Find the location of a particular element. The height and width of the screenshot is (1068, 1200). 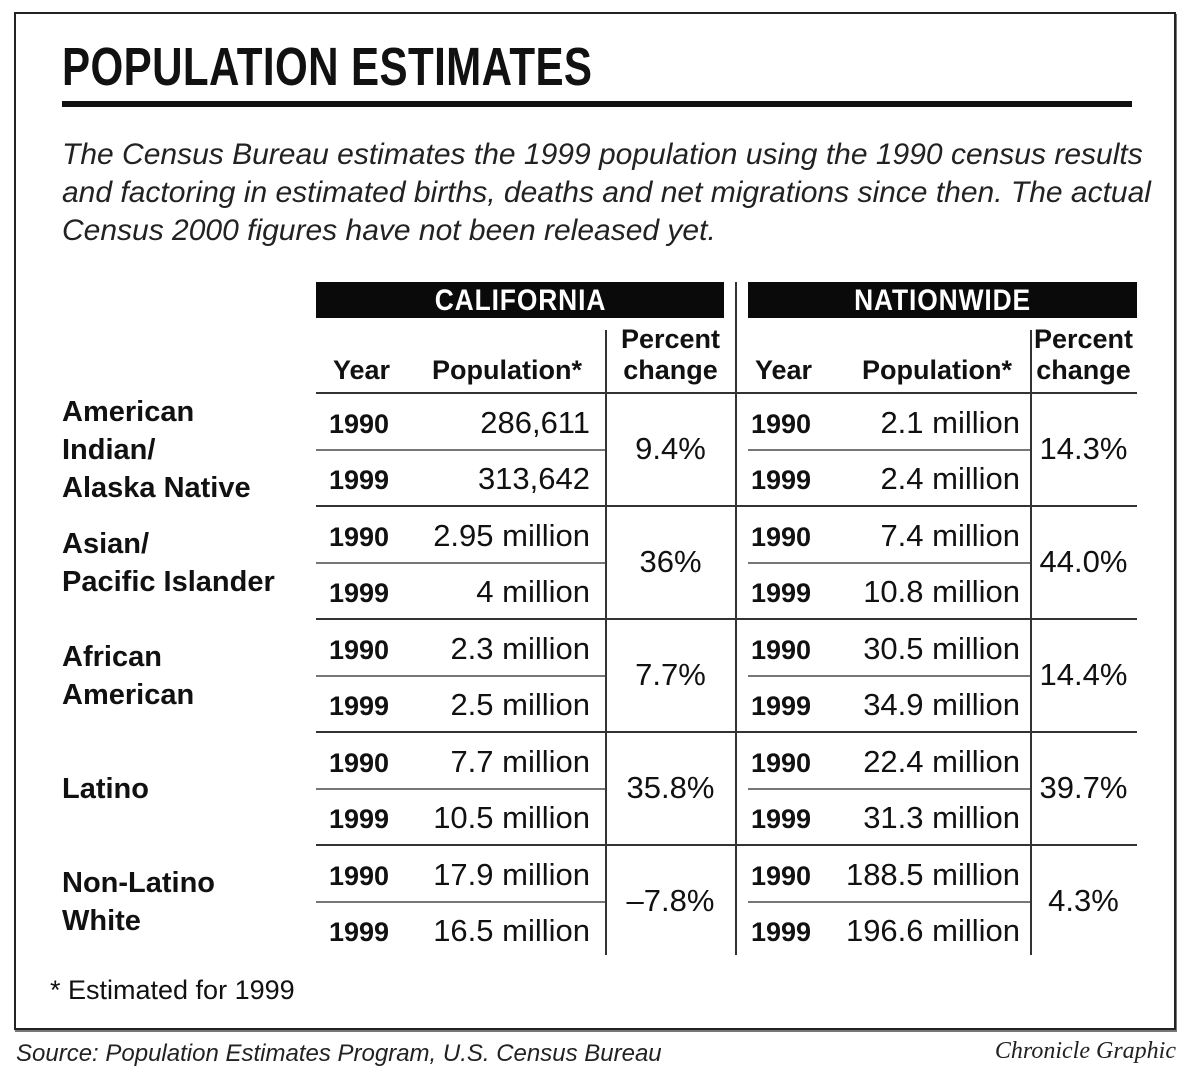

title-rule is located at coordinates (597, 104).